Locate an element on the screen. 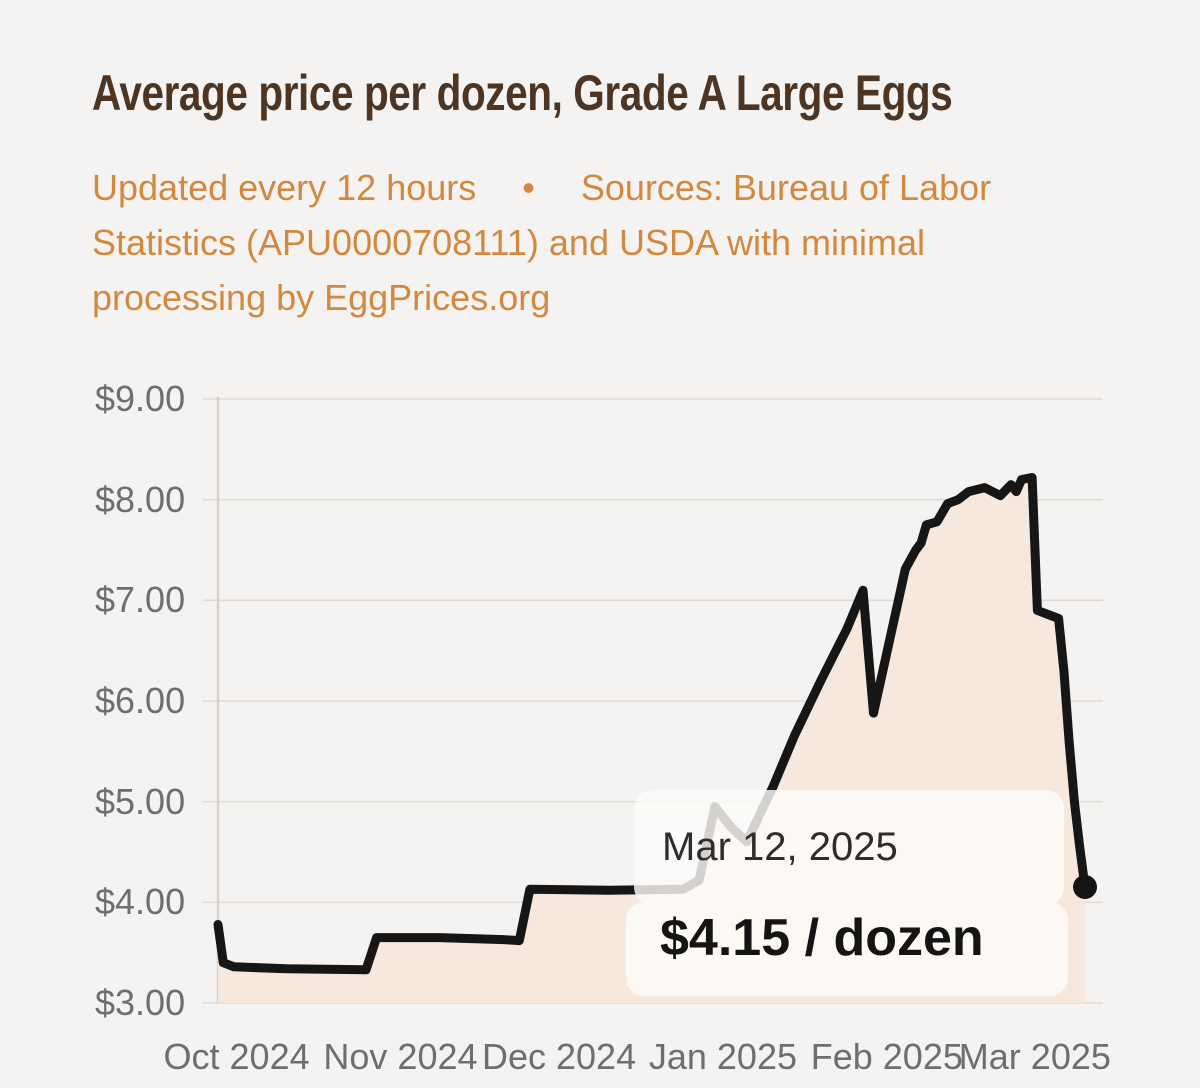  x-axis-label: Nov 2024 is located at coordinates (400, 1056).